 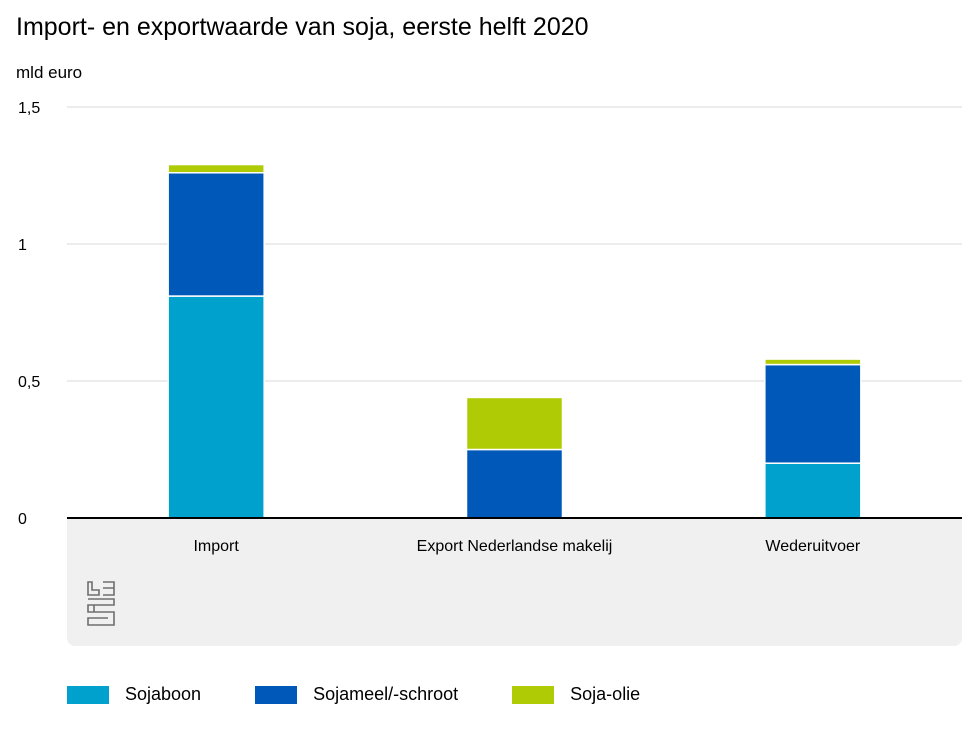 What do you see at coordinates (29, 314) in the screenshot?
I see `y-tick-labels: 0 0,5 1 1,5` at bounding box center [29, 314].